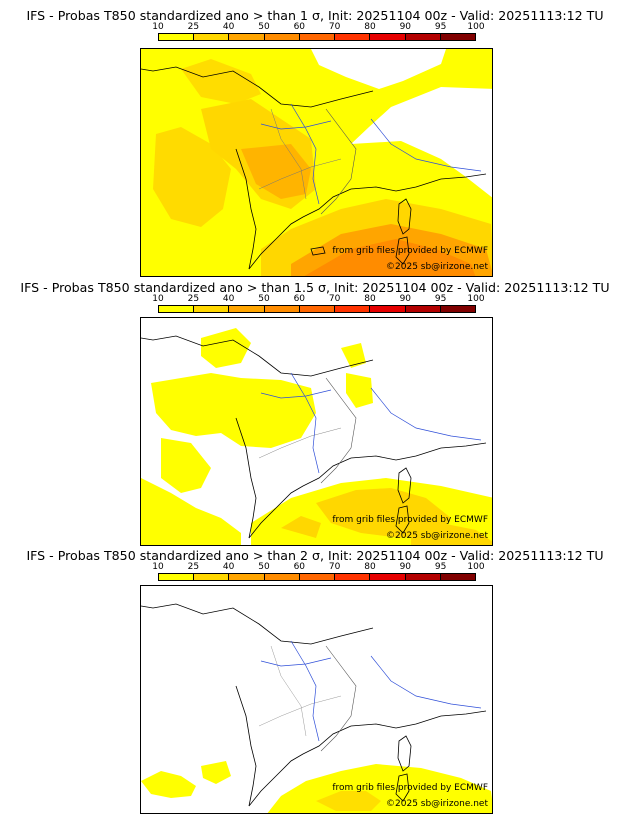 The width and height of the screenshot is (630, 828). What do you see at coordinates (378, 69) in the screenshot?
I see `below-threshold-area` at bounding box center [378, 69].